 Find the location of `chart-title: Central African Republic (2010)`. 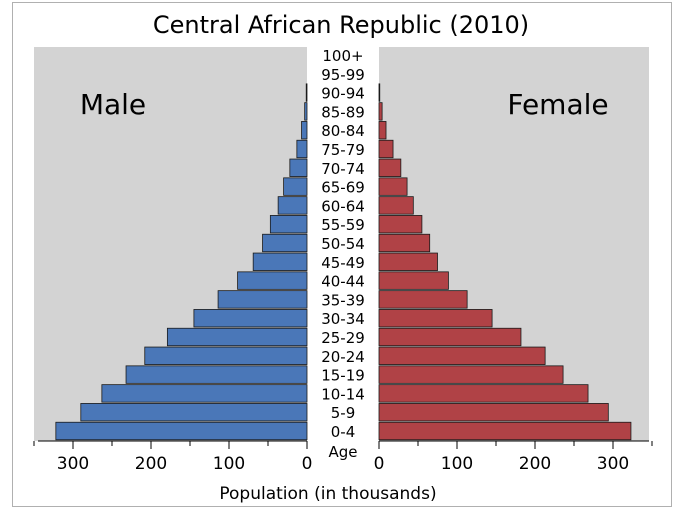

chart-title: Central African Republic (2010) is located at coordinates (341, 25).